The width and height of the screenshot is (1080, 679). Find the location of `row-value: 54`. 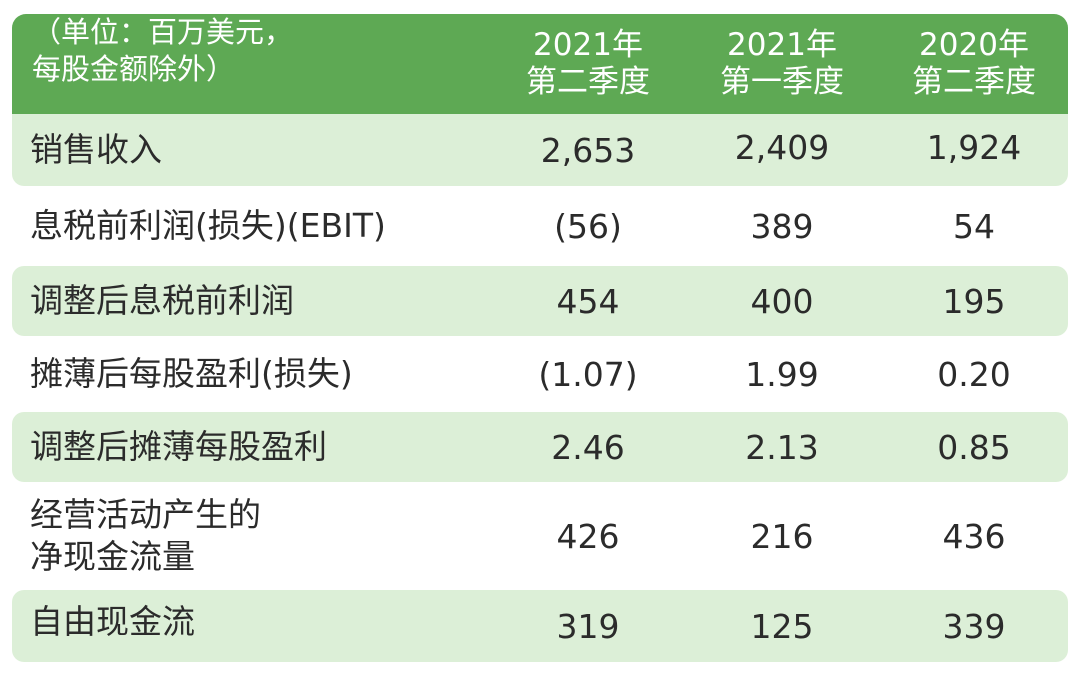

row-value: 54 is located at coordinates (974, 226).